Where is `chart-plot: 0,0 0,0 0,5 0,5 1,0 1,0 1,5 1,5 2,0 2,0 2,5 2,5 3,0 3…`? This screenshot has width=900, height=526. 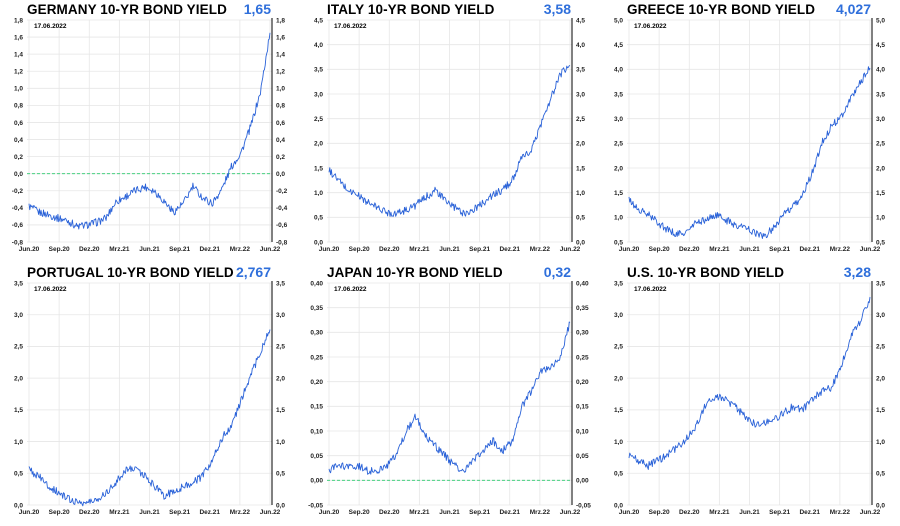
chart-plot: 0,0 0,0 0,5 0,5 1,0 1,0 1,5 1,5 2,0 2,0 2,5 2,5 3,0 3… is located at coordinates (449, 135).